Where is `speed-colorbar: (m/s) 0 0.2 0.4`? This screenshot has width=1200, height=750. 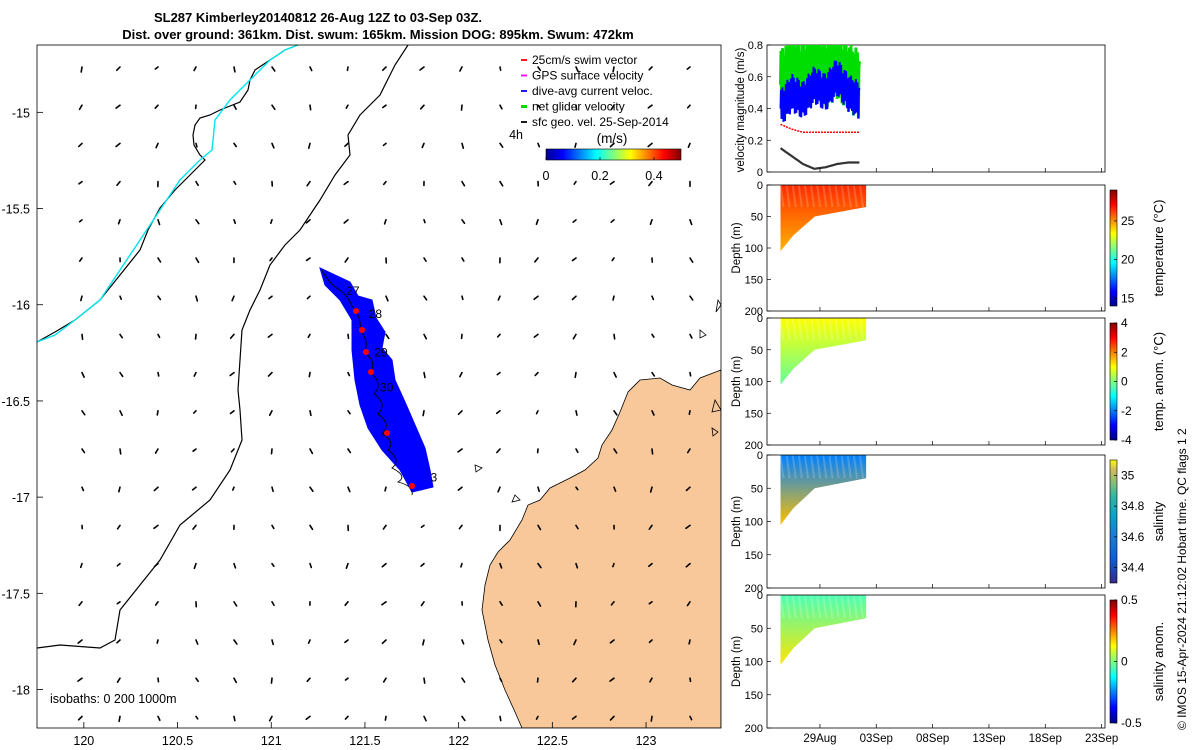
speed-colorbar: (m/s) 0 0.2 0.4 is located at coordinates (612, 157).